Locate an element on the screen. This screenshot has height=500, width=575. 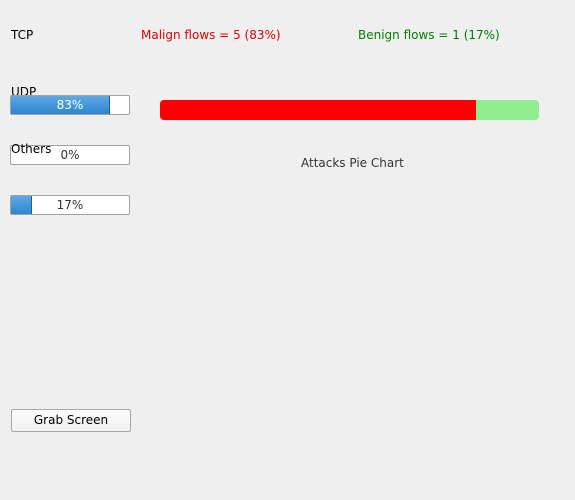
malign-segment is located at coordinates (318, 110).